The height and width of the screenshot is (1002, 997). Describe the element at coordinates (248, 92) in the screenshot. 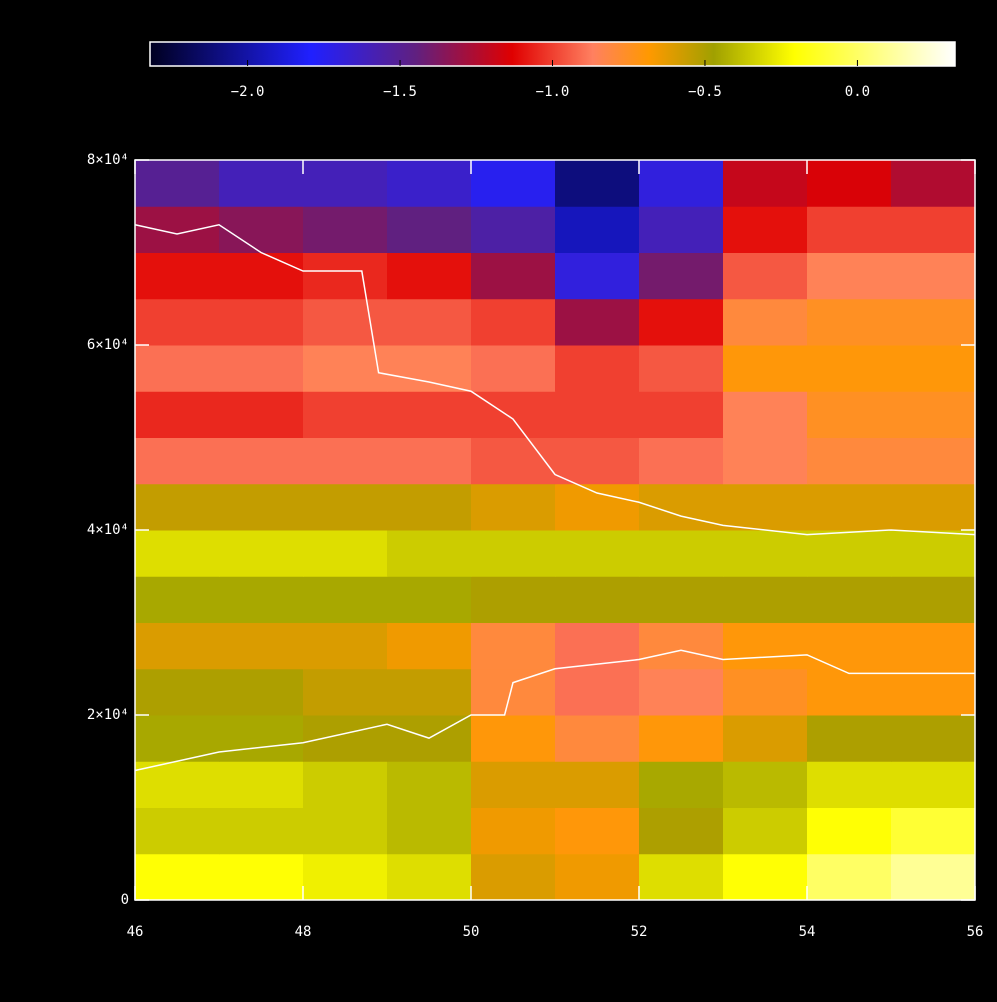

I see `colorbar-tick-label: −2.0` at that location.